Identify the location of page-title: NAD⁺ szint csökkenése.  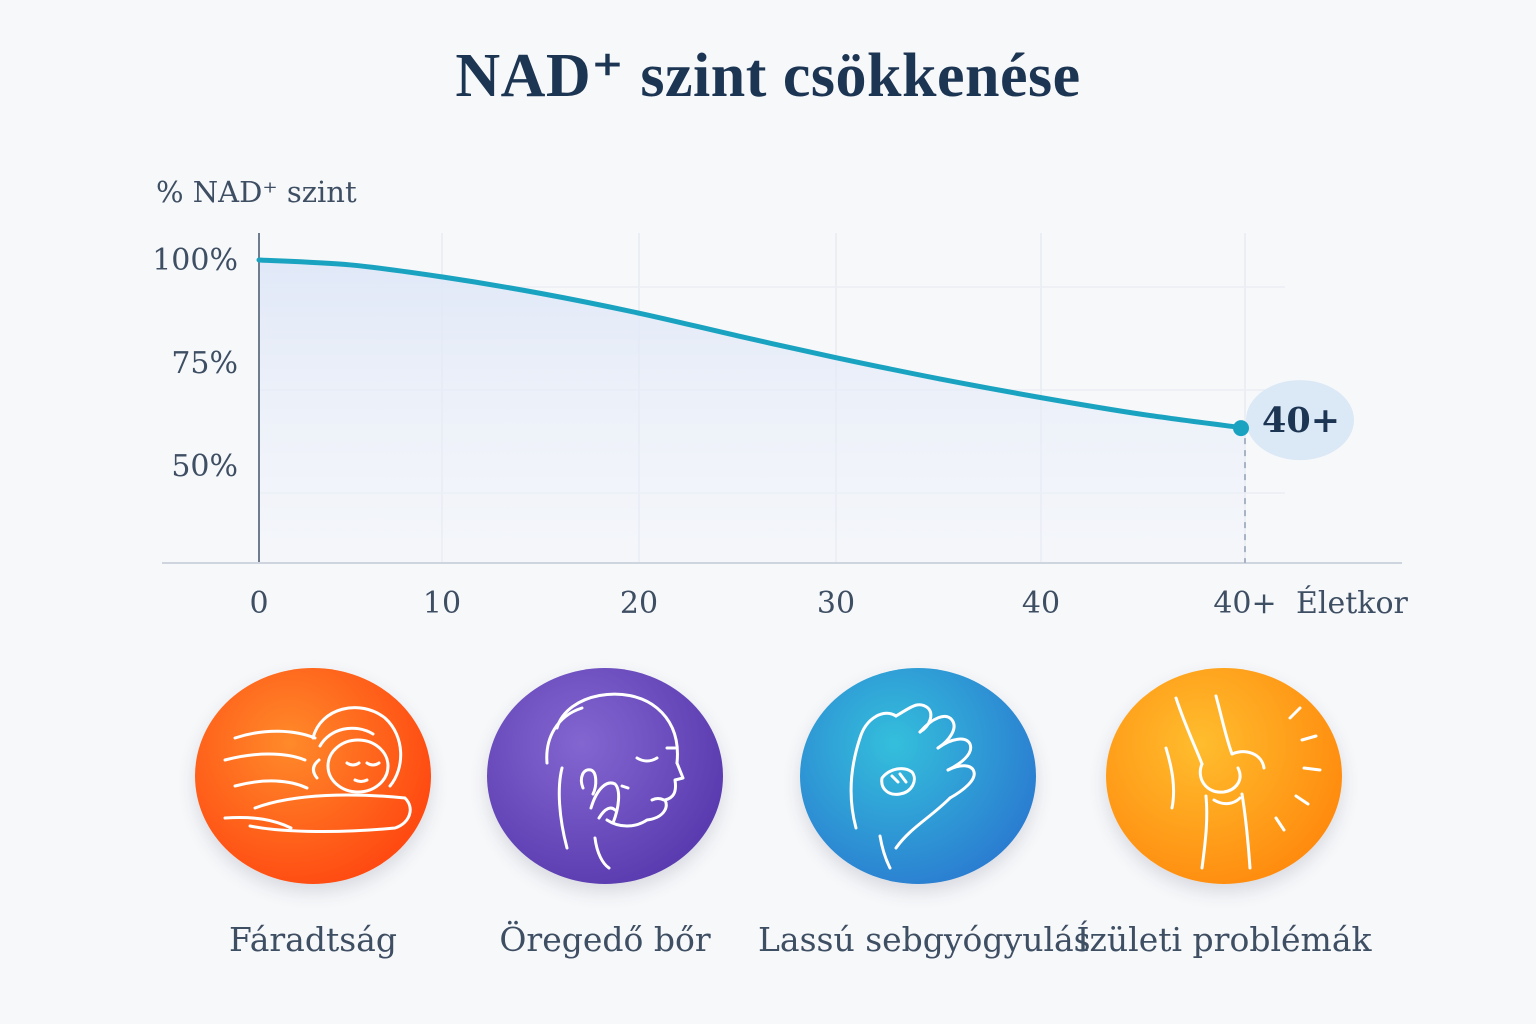
(768, 76).